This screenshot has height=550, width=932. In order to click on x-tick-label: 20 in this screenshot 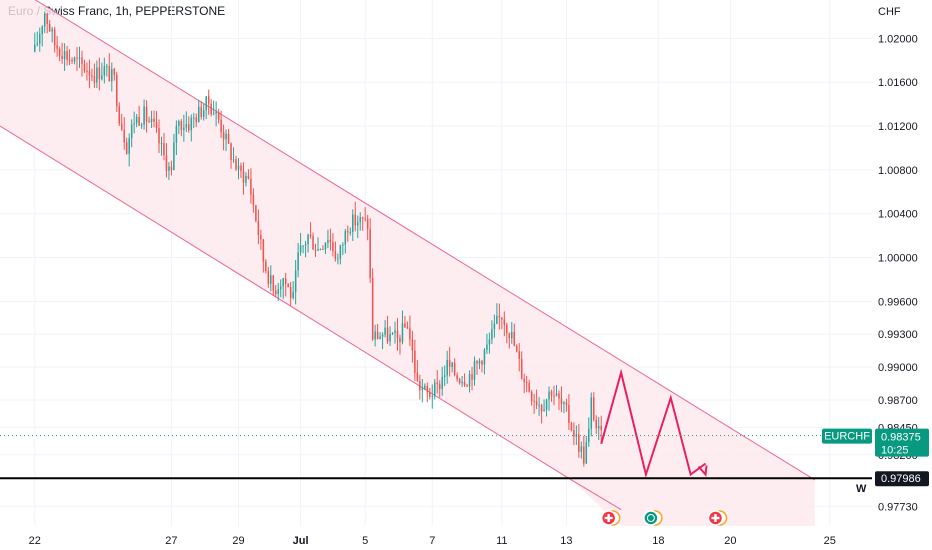, I will do `click(730, 541)`.